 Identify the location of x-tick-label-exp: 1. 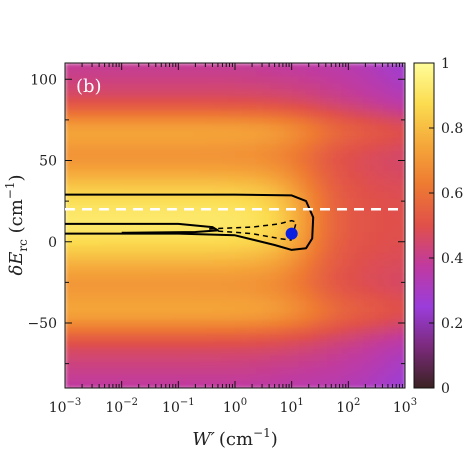
(300, 402).